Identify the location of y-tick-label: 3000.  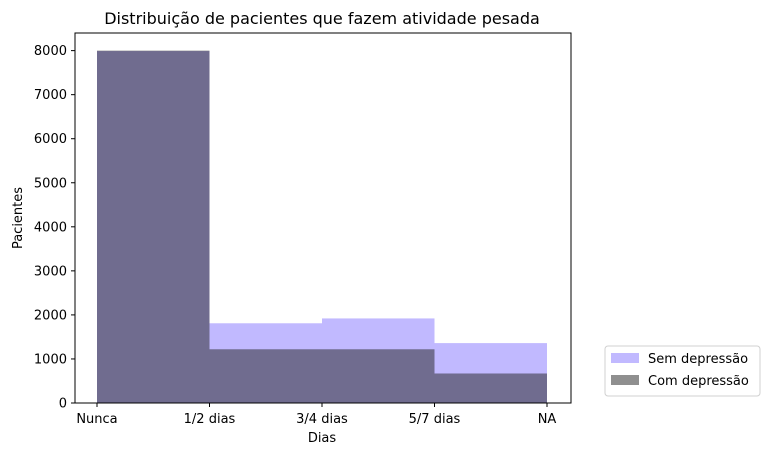
(50, 271).